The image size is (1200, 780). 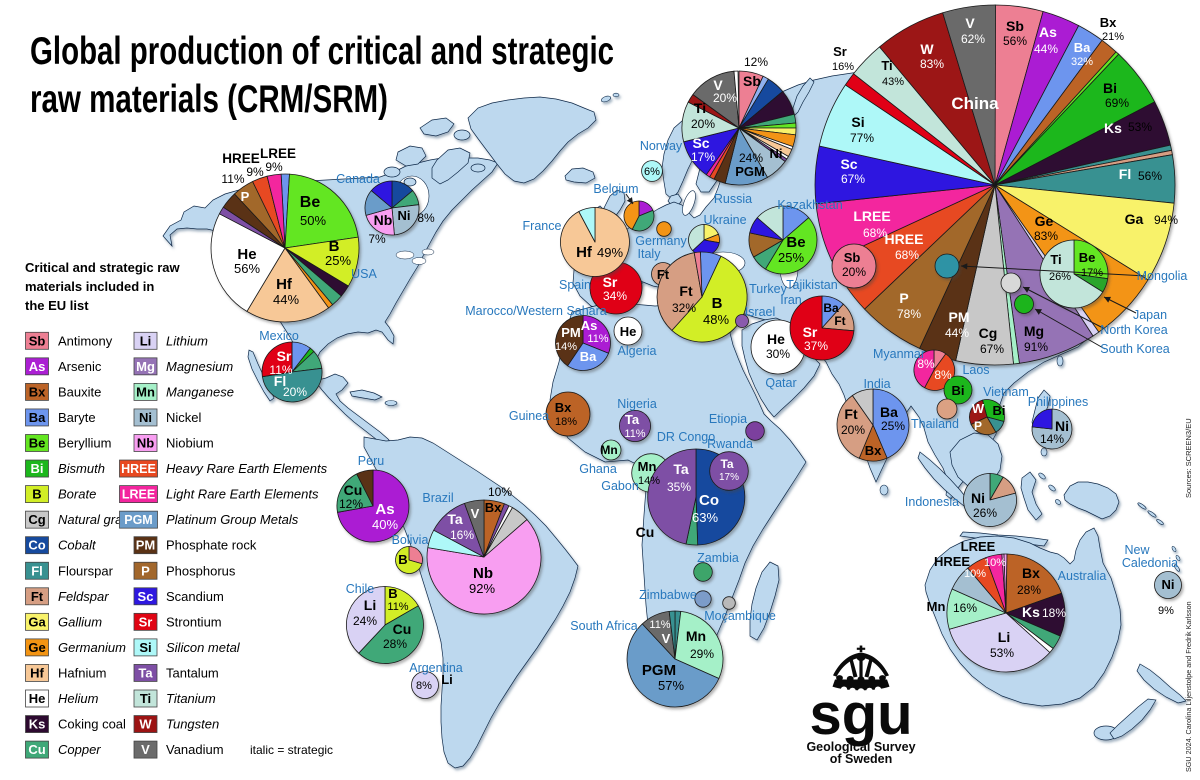 I want to click on svg-text: raw materials (CRM/SRM), so click(x=209, y=99).